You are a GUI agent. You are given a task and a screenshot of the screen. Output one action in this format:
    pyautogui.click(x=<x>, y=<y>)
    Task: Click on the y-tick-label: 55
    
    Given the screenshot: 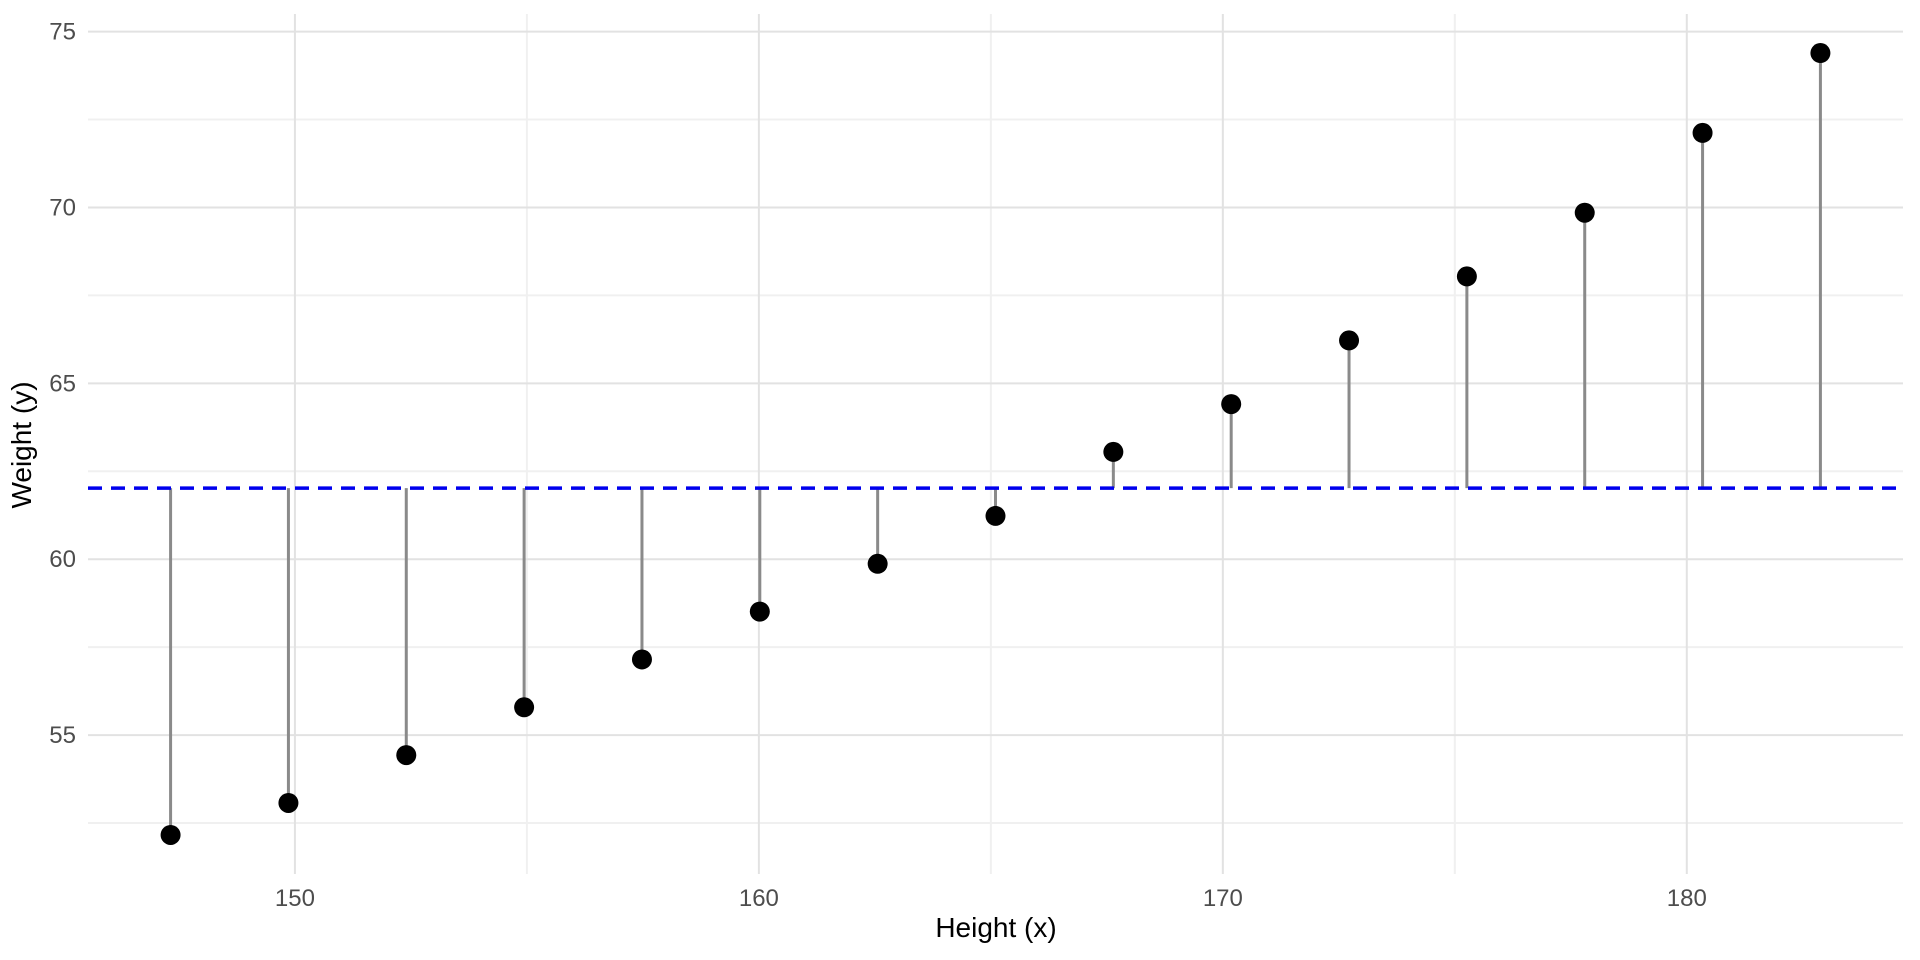 What is the action you would take?
    pyautogui.click(x=62, y=735)
    